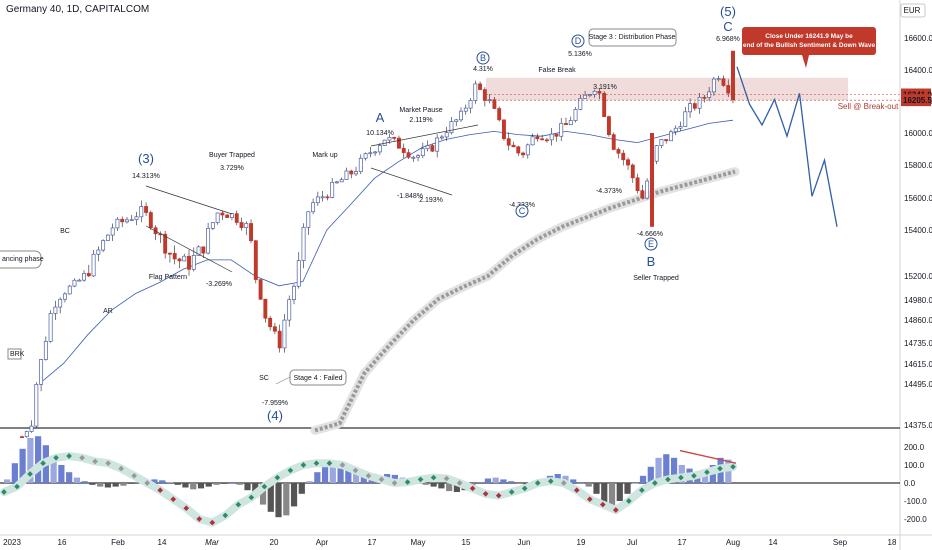  Describe the element at coordinates (733, 542) in the screenshot. I see `x-tick-label: Aug` at that location.